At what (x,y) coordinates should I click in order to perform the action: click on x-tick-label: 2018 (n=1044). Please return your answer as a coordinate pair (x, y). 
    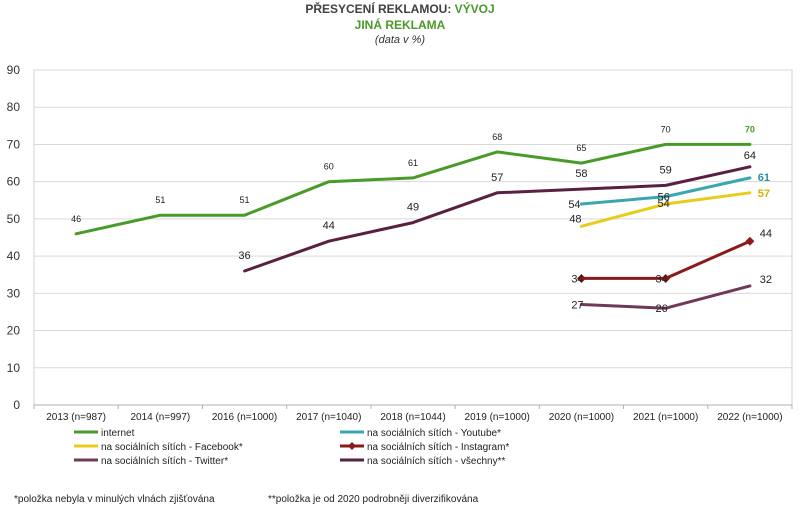
    Looking at the image, I should click on (412, 417).